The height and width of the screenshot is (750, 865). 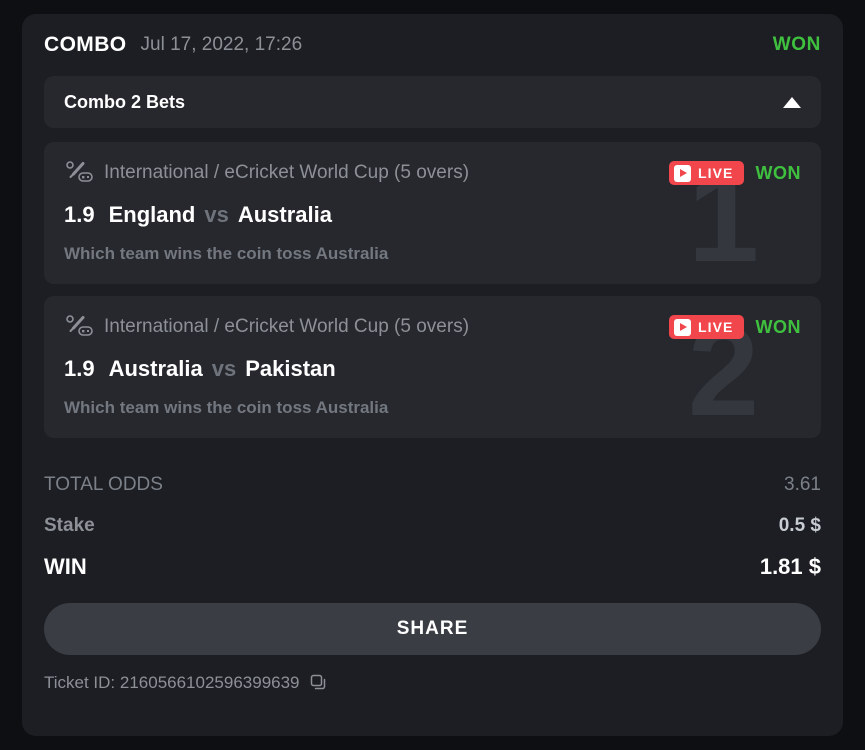 What do you see at coordinates (85, 44) in the screenshot?
I see `bet-type-label: COMBO` at bounding box center [85, 44].